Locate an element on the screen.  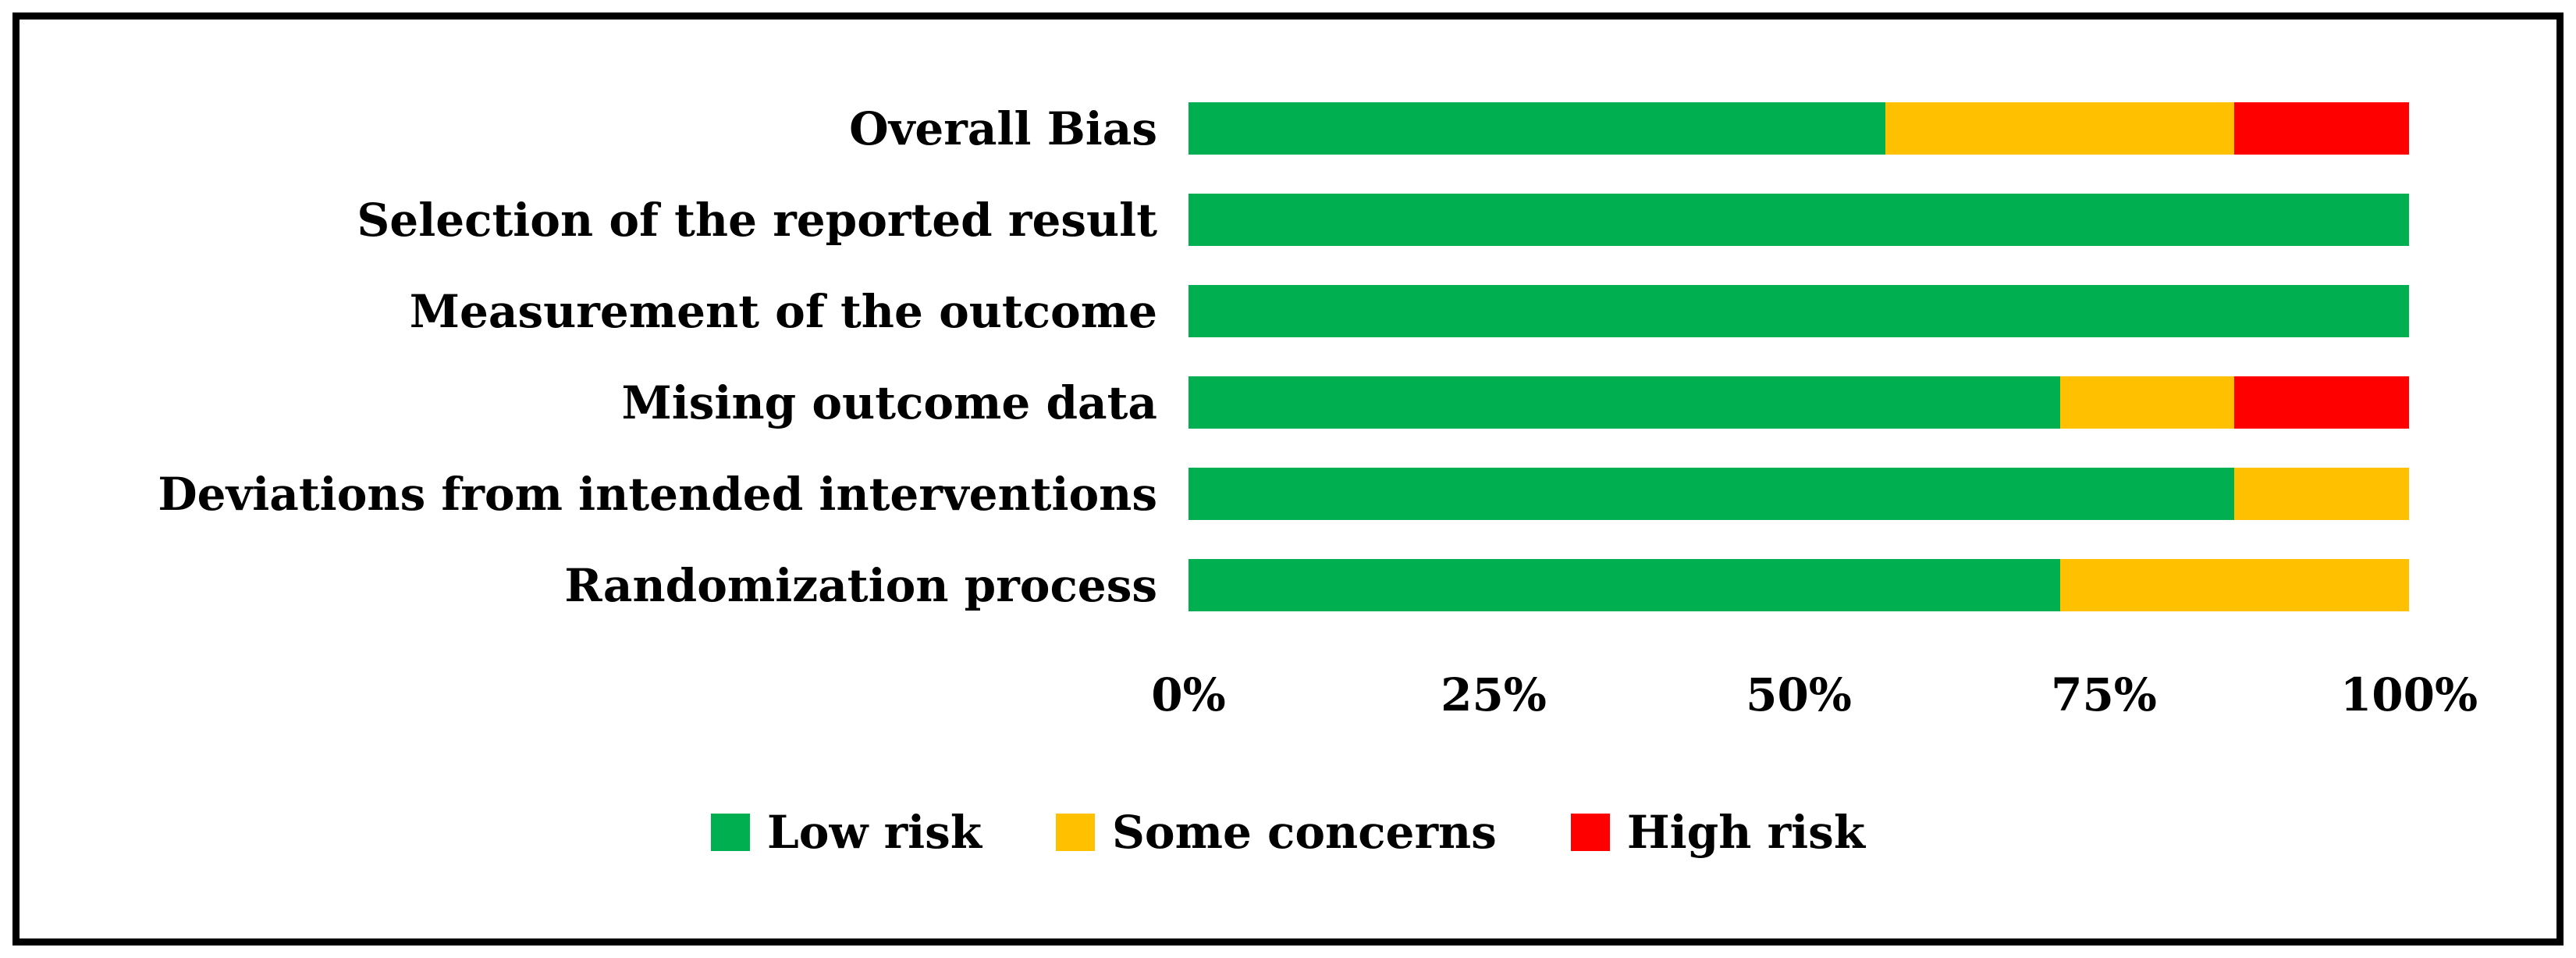
x-axis-tick-label: 0% is located at coordinates (1188, 694).